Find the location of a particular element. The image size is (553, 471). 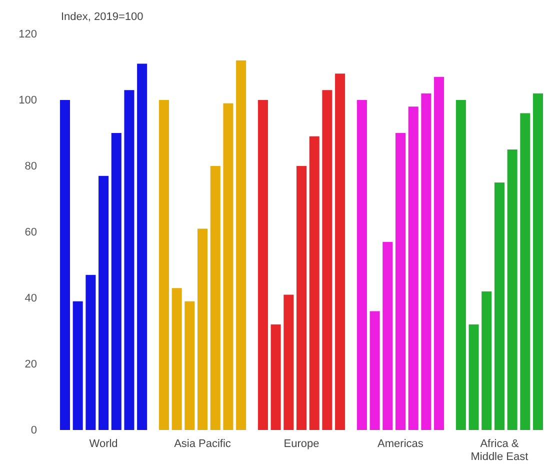

x-tick-label: Americas is located at coordinates (401, 444).